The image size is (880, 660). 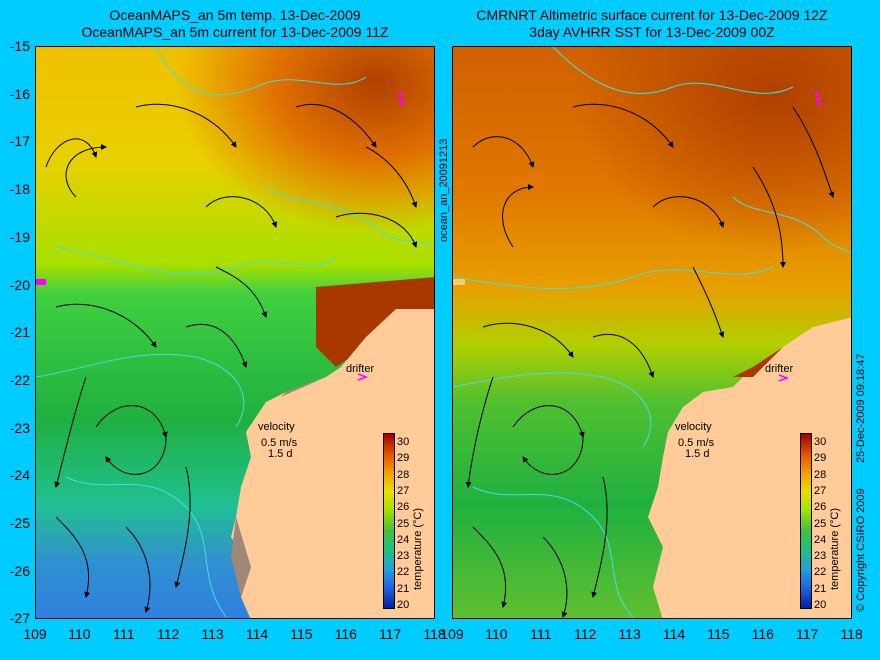 What do you see at coordinates (444, 190) in the screenshot?
I see `run-id-label: ocean_an_20091213` at bounding box center [444, 190].